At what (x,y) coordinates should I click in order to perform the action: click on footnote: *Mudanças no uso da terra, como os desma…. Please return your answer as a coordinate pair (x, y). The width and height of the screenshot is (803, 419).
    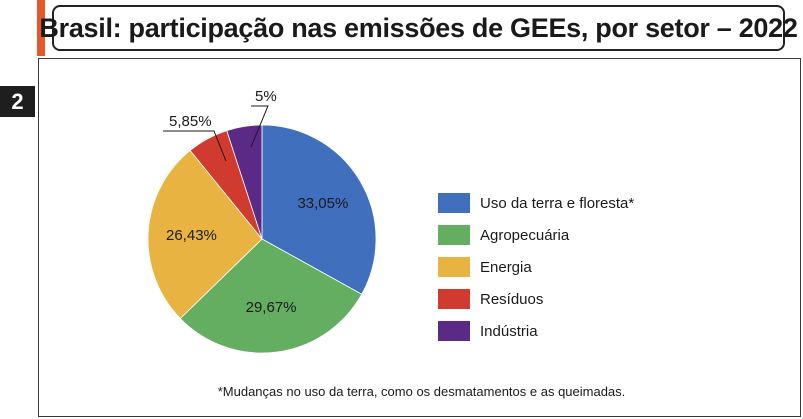
    Looking at the image, I should click on (421, 391).